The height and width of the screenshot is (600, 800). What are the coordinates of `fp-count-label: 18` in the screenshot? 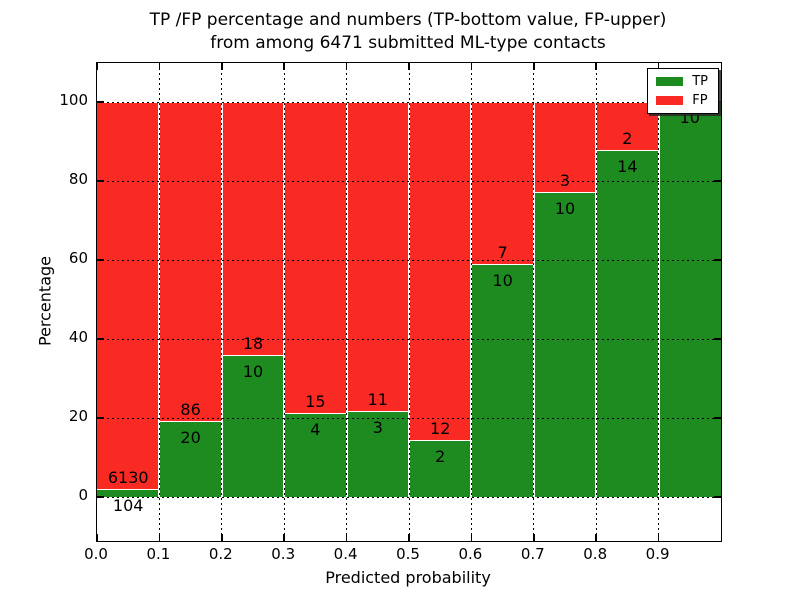 It's located at (253, 343).